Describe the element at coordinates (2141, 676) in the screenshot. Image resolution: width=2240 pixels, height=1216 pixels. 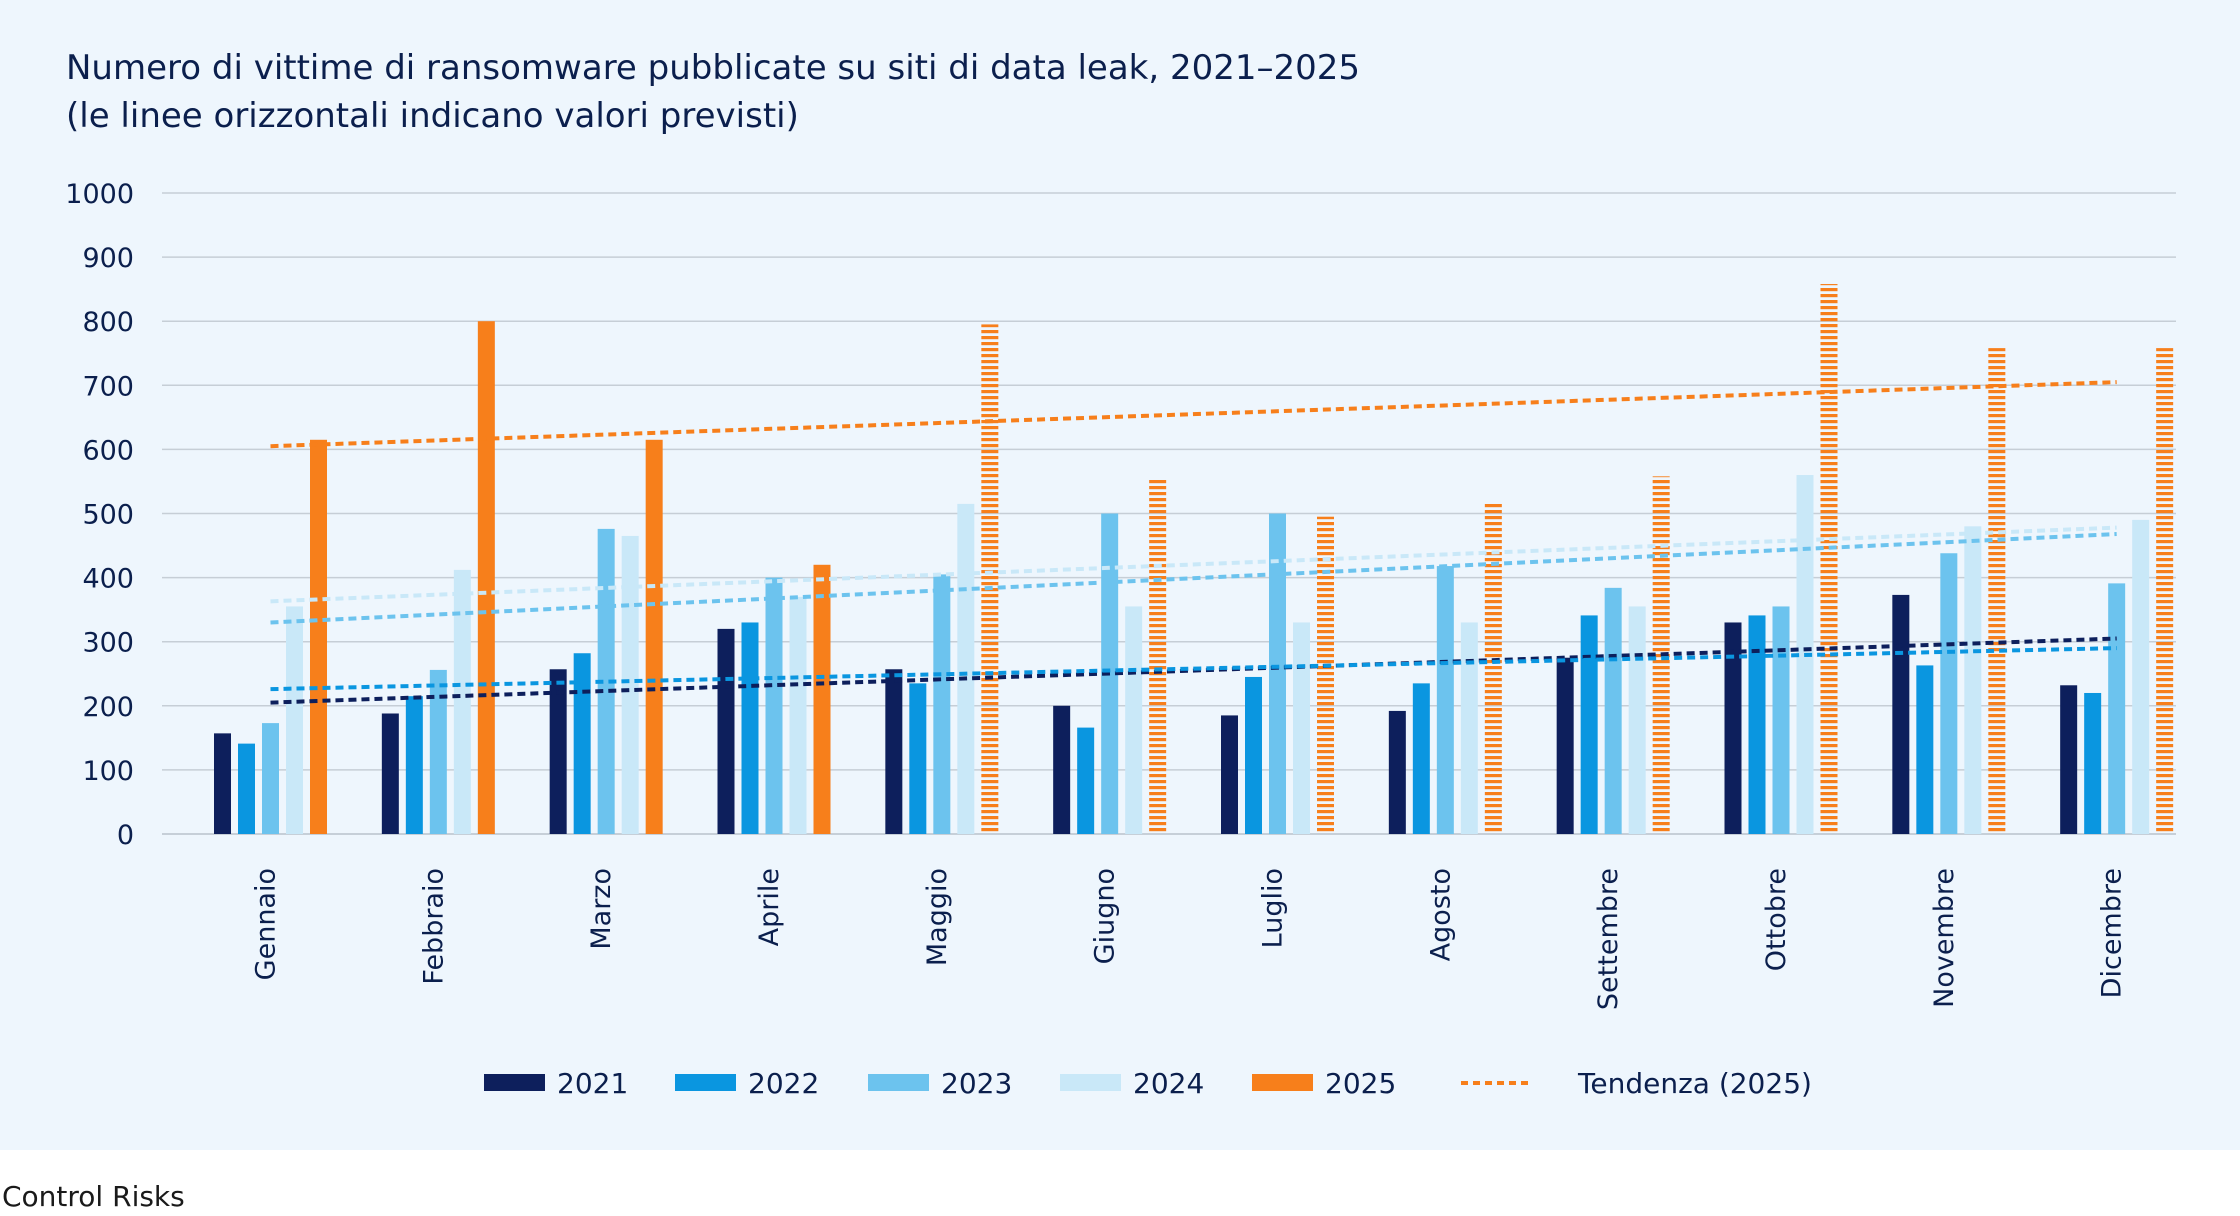
I see `bar-2024-Dicembre` at that location.